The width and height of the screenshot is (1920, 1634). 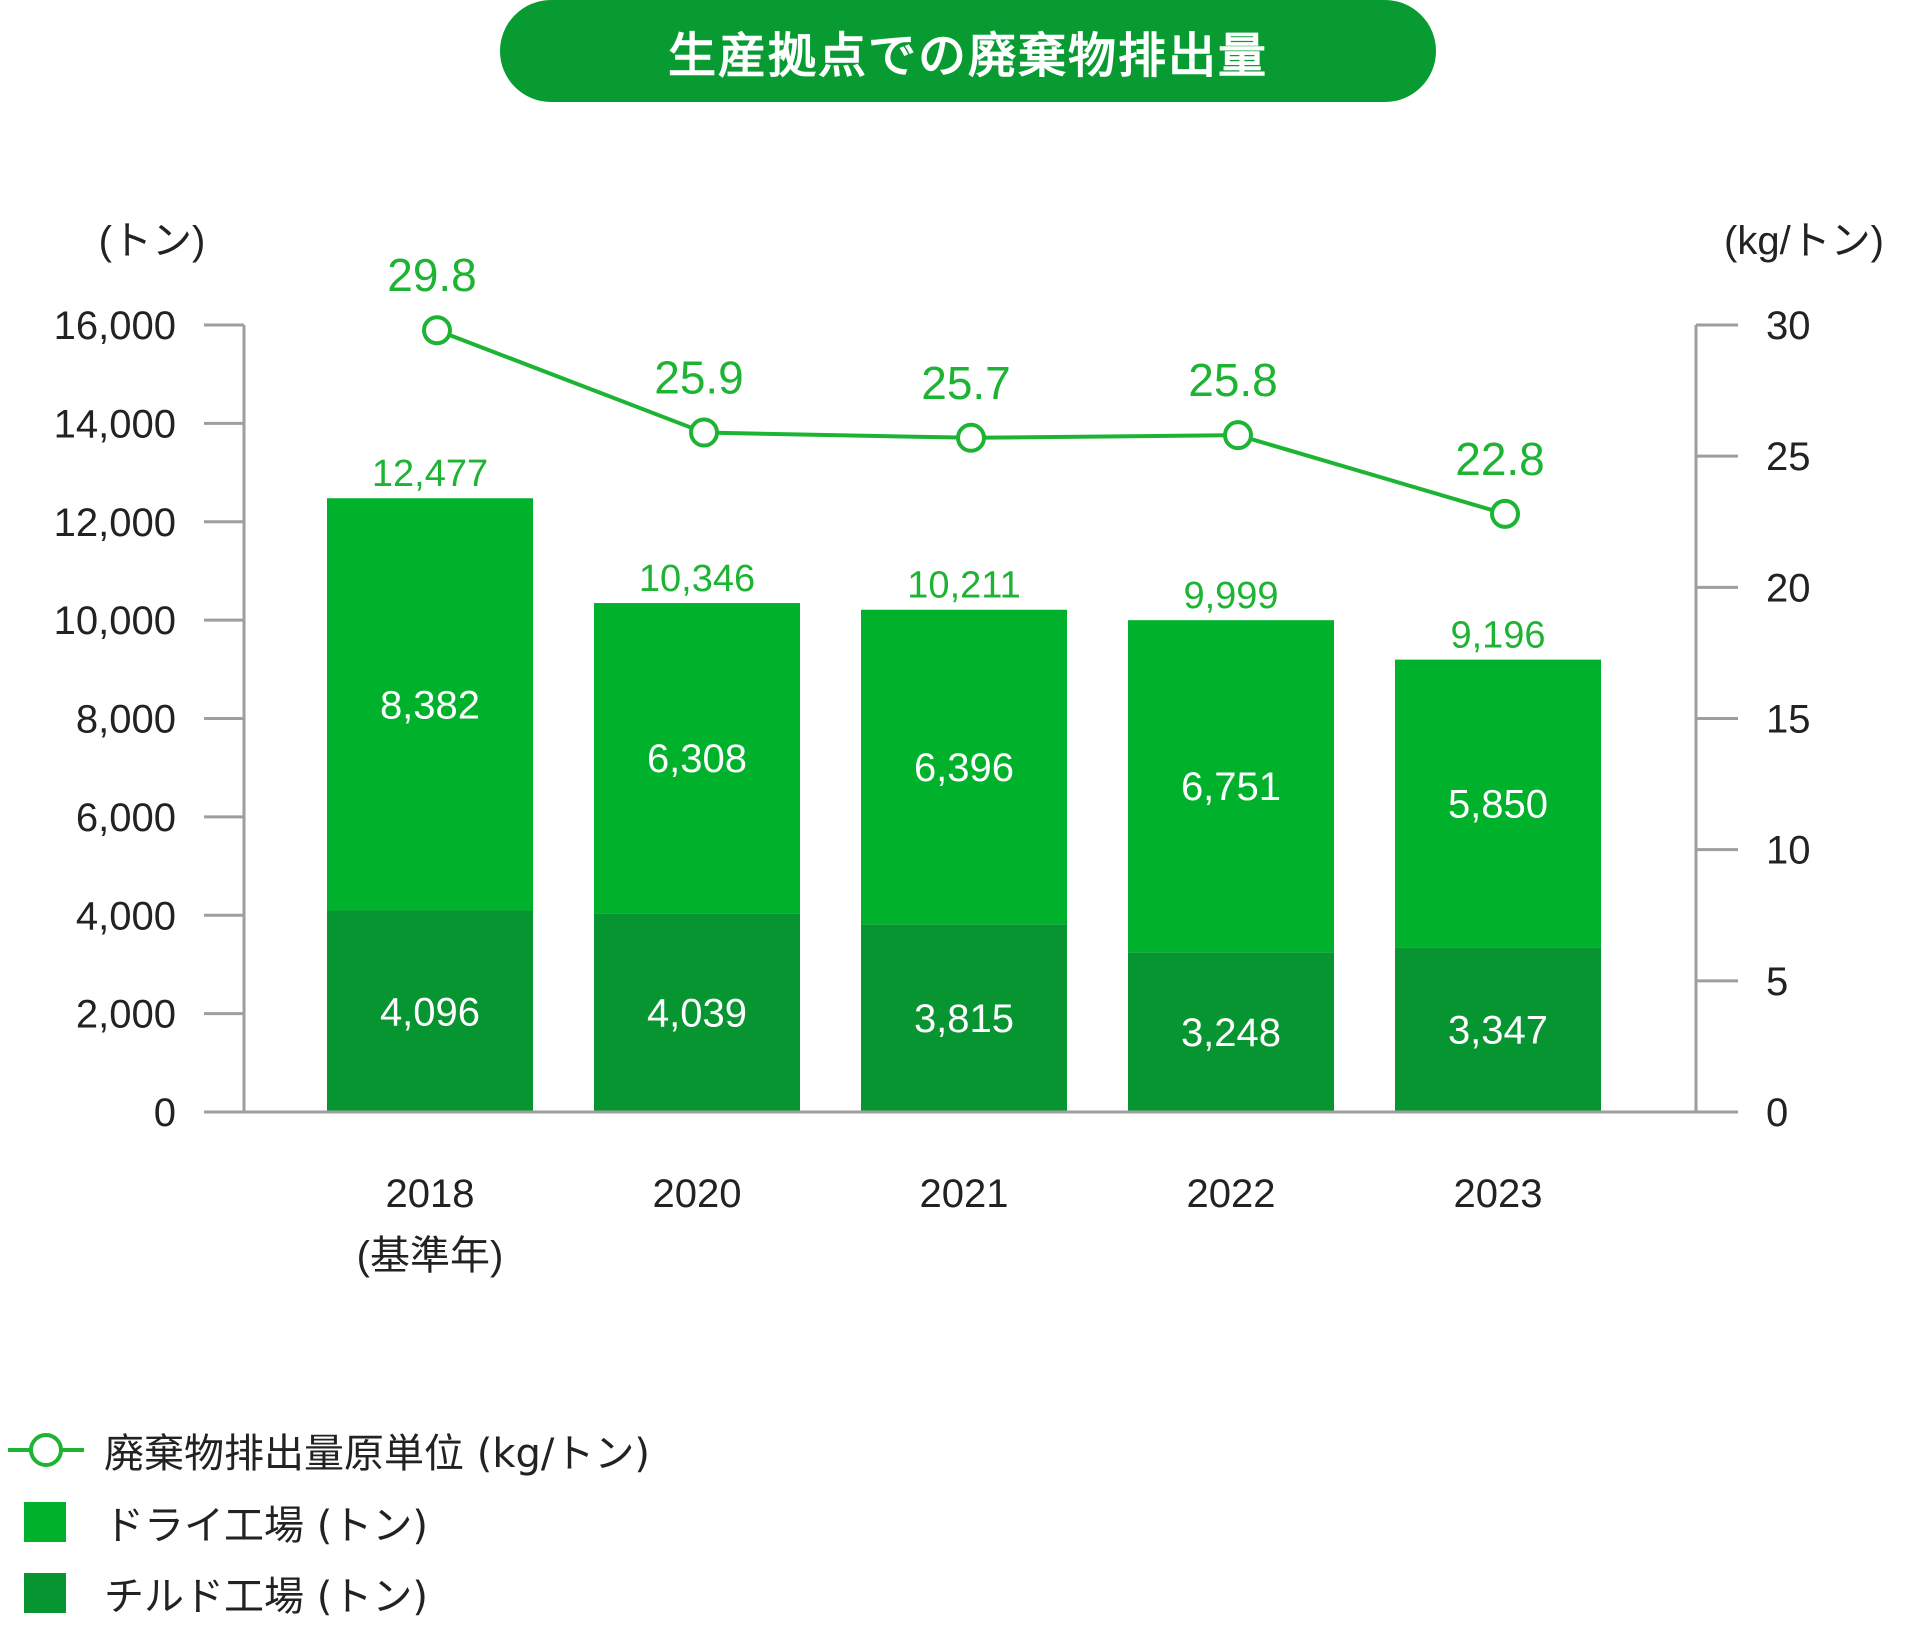 I want to click on bar-total-label: 10,211, so click(x=963, y=586).